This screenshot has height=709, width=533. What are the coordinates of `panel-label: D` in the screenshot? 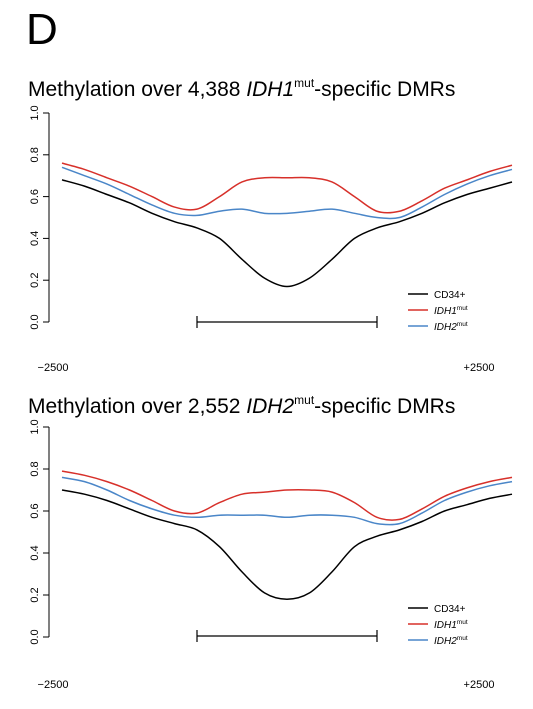 It's located at (42, 29).